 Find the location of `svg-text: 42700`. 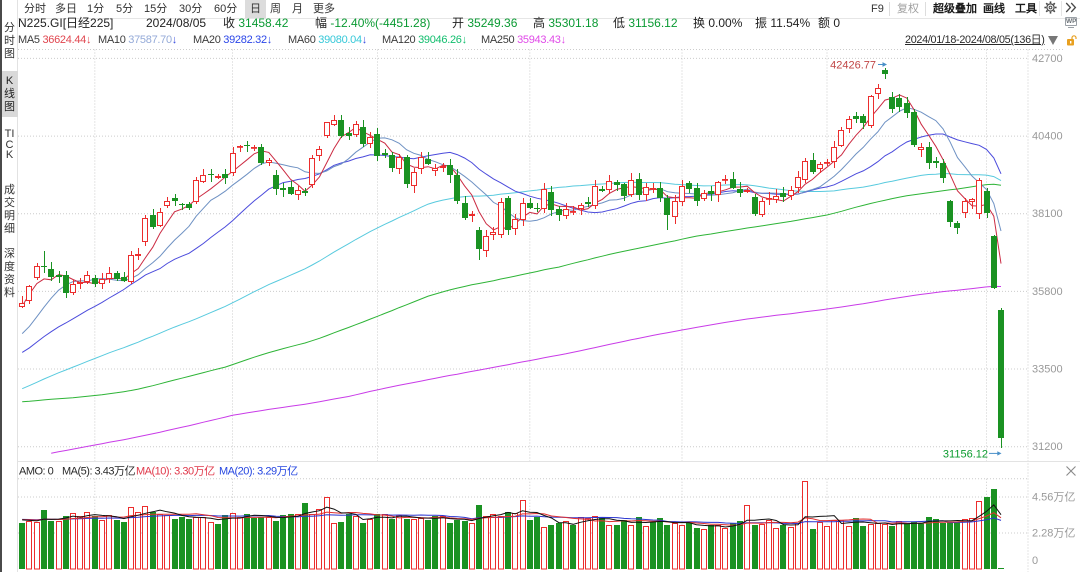

svg-text: 42700 is located at coordinates (1047, 59).